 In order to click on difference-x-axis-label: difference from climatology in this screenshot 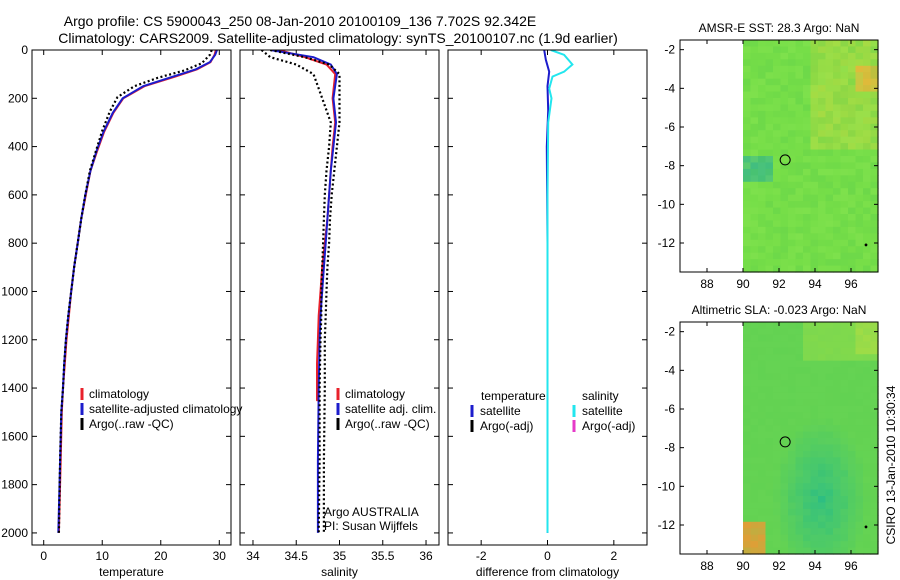, I will do `click(547, 572)`.